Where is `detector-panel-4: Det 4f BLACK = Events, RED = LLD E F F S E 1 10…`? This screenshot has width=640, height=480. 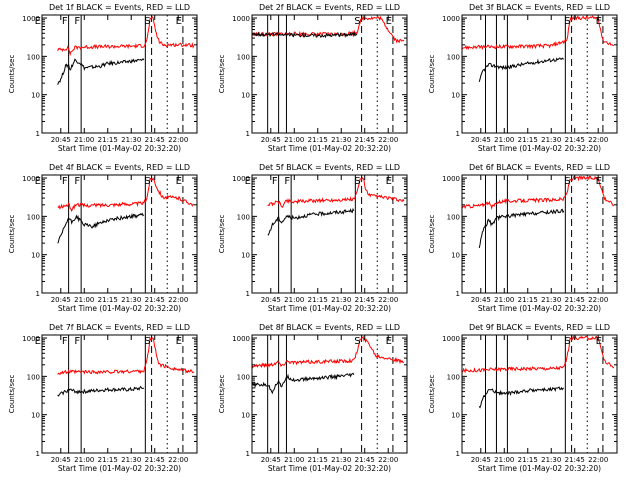 detector-panel-4: Det 4f BLACK = Events, RED = LLD E F F S E 1 10… is located at coordinates (103, 238).